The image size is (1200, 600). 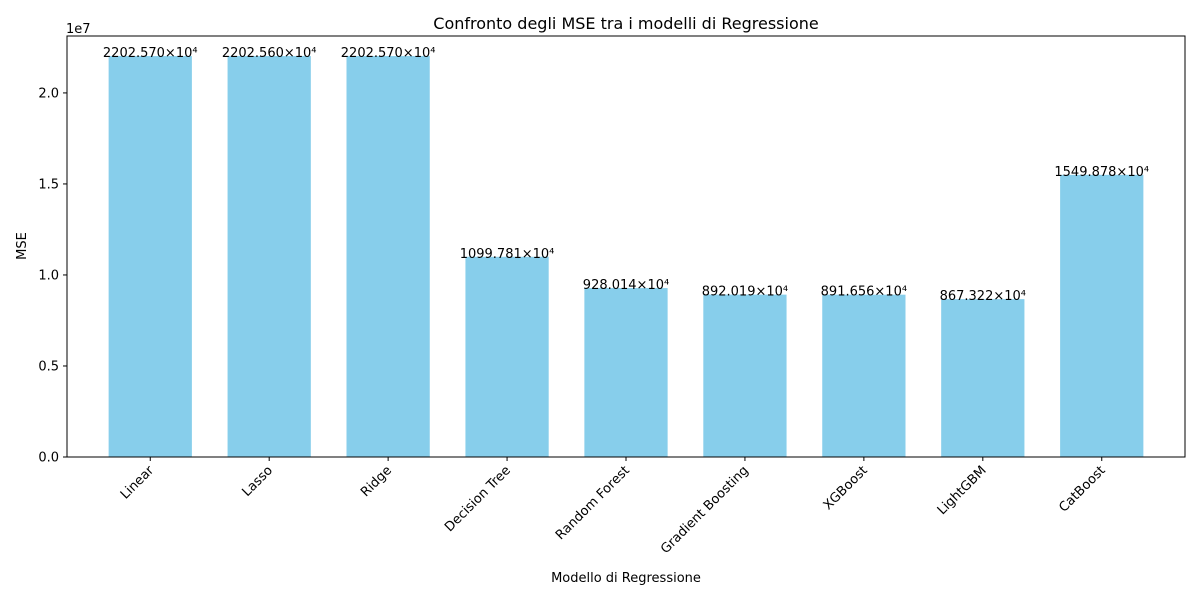 What do you see at coordinates (48, 184) in the screenshot?
I see `y-tick-label: 1.5` at bounding box center [48, 184].